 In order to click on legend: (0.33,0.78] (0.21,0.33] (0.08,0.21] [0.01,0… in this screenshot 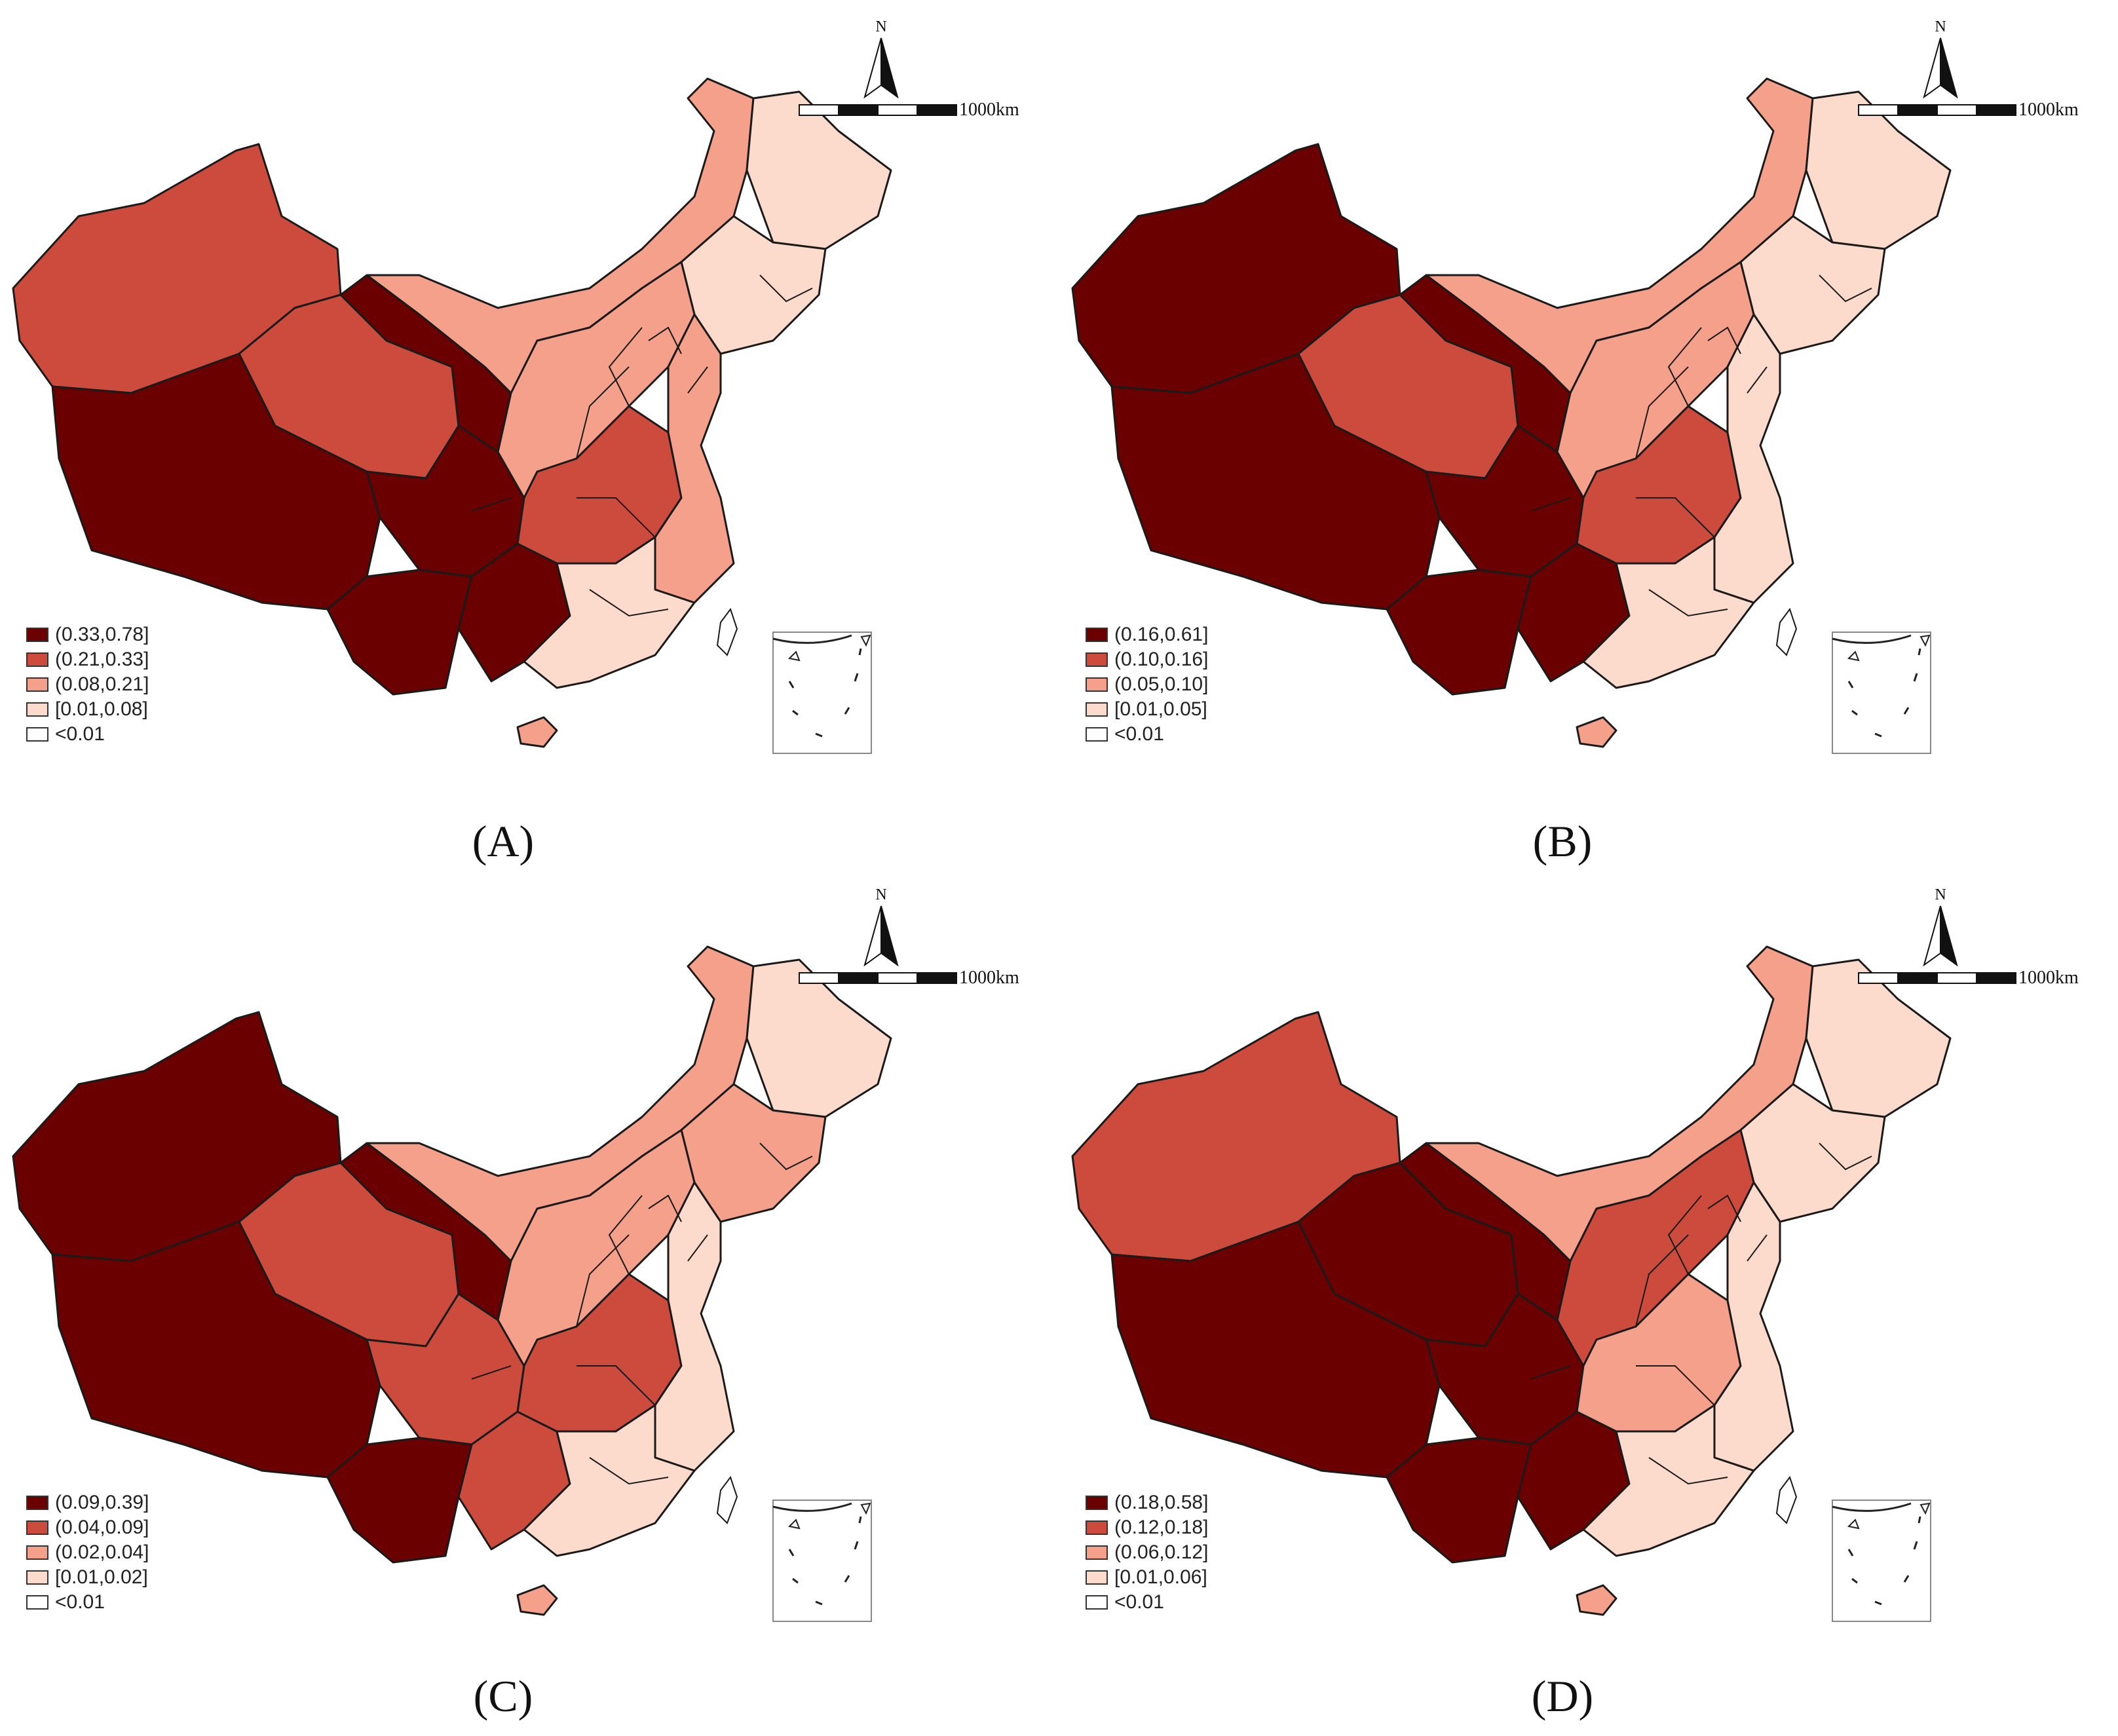, I will do `click(87, 684)`.